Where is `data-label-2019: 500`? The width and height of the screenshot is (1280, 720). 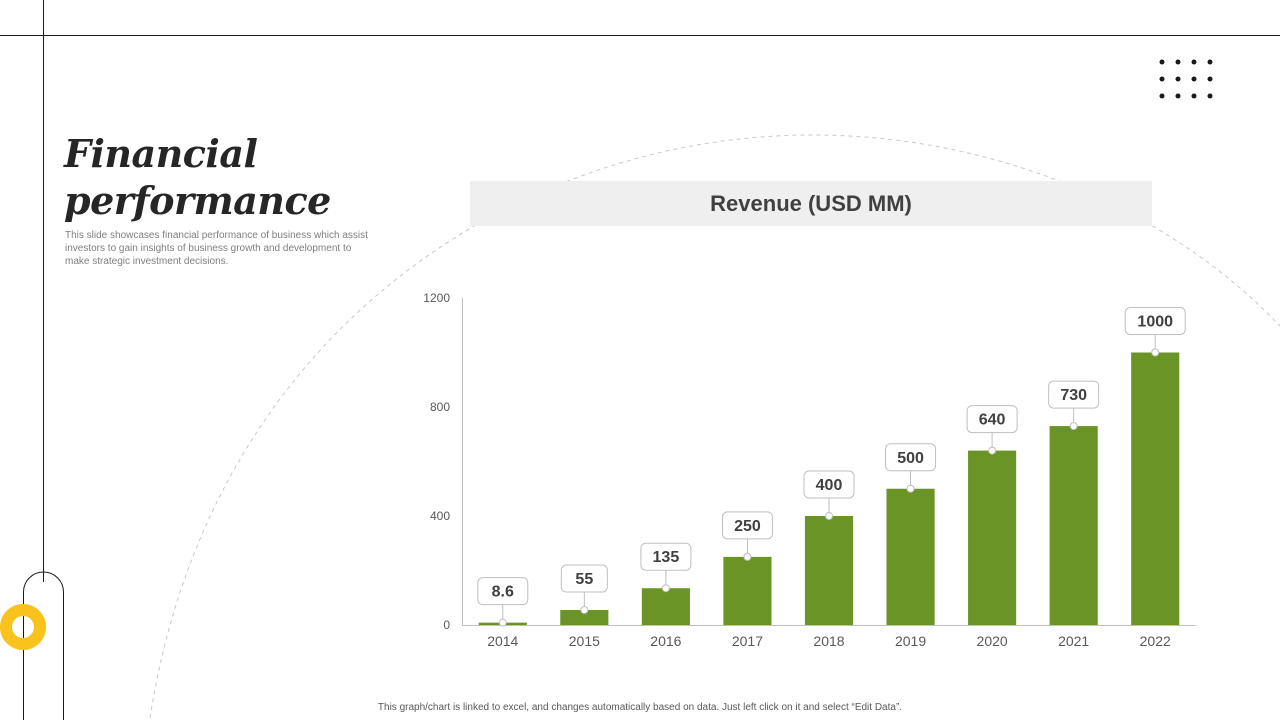
data-label-2019: 500 is located at coordinates (910, 458).